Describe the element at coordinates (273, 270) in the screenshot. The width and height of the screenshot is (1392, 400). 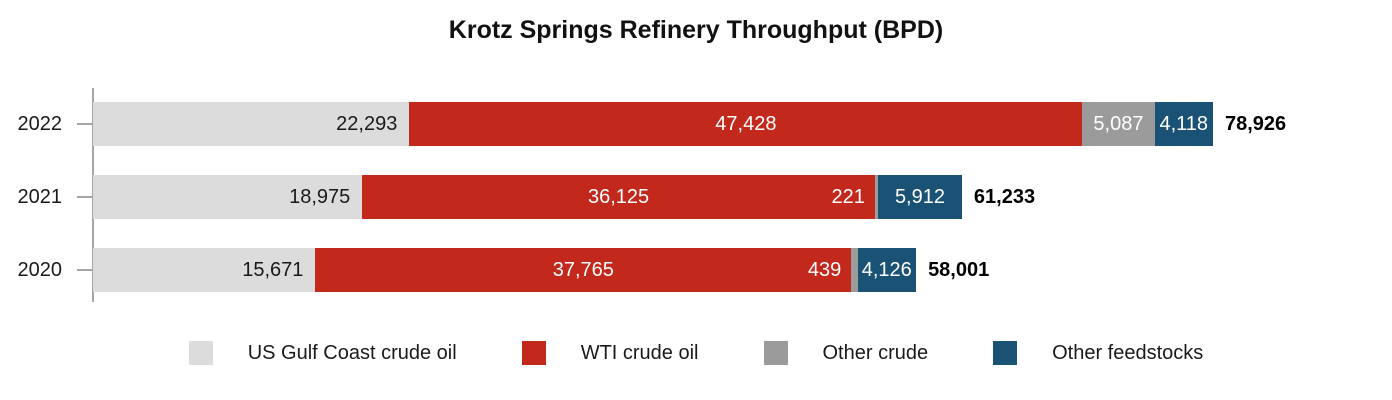
I see `bar-value-label: 15,671` at that location.